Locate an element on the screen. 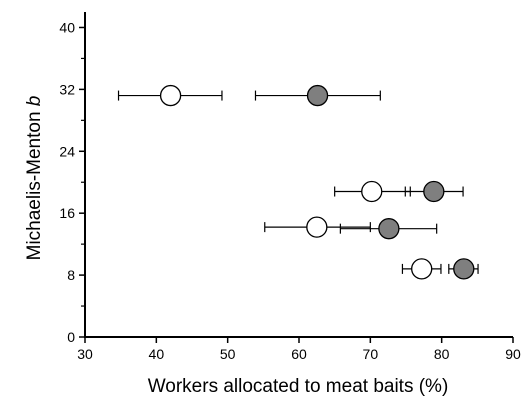 Image resolution: width=527 pixels, height=405 pixels. y-axis-title-text: Michaelis-Menton is located at coordinates (34, 183).